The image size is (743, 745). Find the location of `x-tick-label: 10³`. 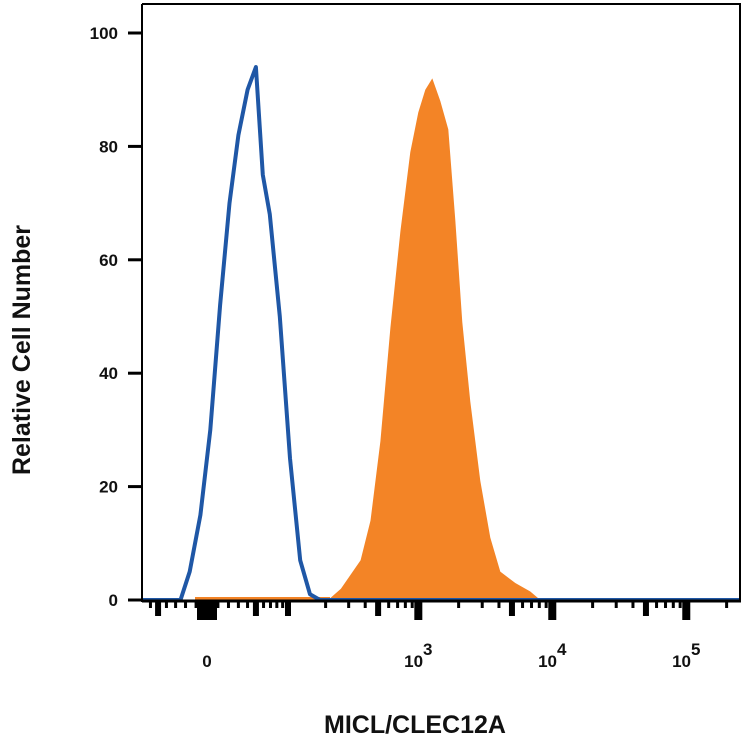

x-tick-label: 10³ is located at coordinates (418, 655).